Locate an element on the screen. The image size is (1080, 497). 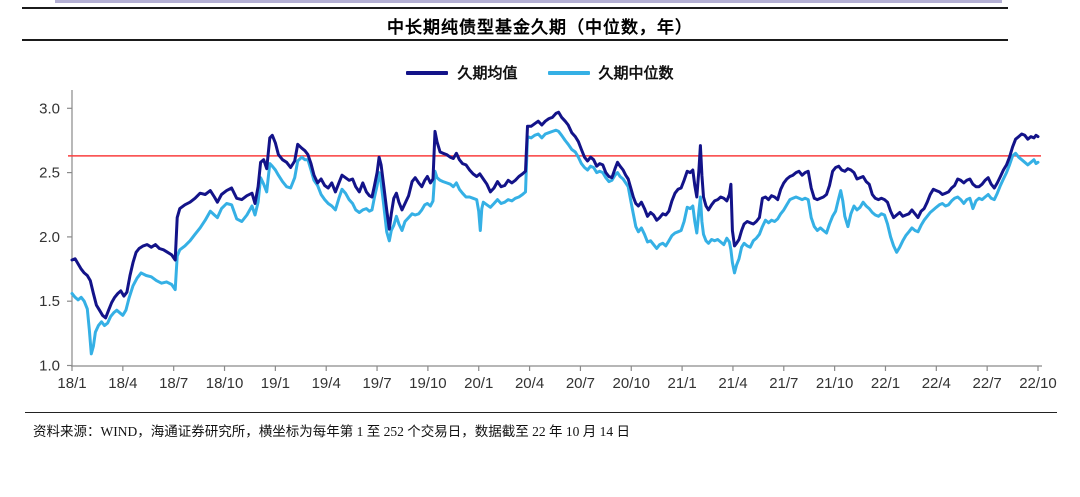
x-tick-label: 21/4 is located at coordinates (732, 383).